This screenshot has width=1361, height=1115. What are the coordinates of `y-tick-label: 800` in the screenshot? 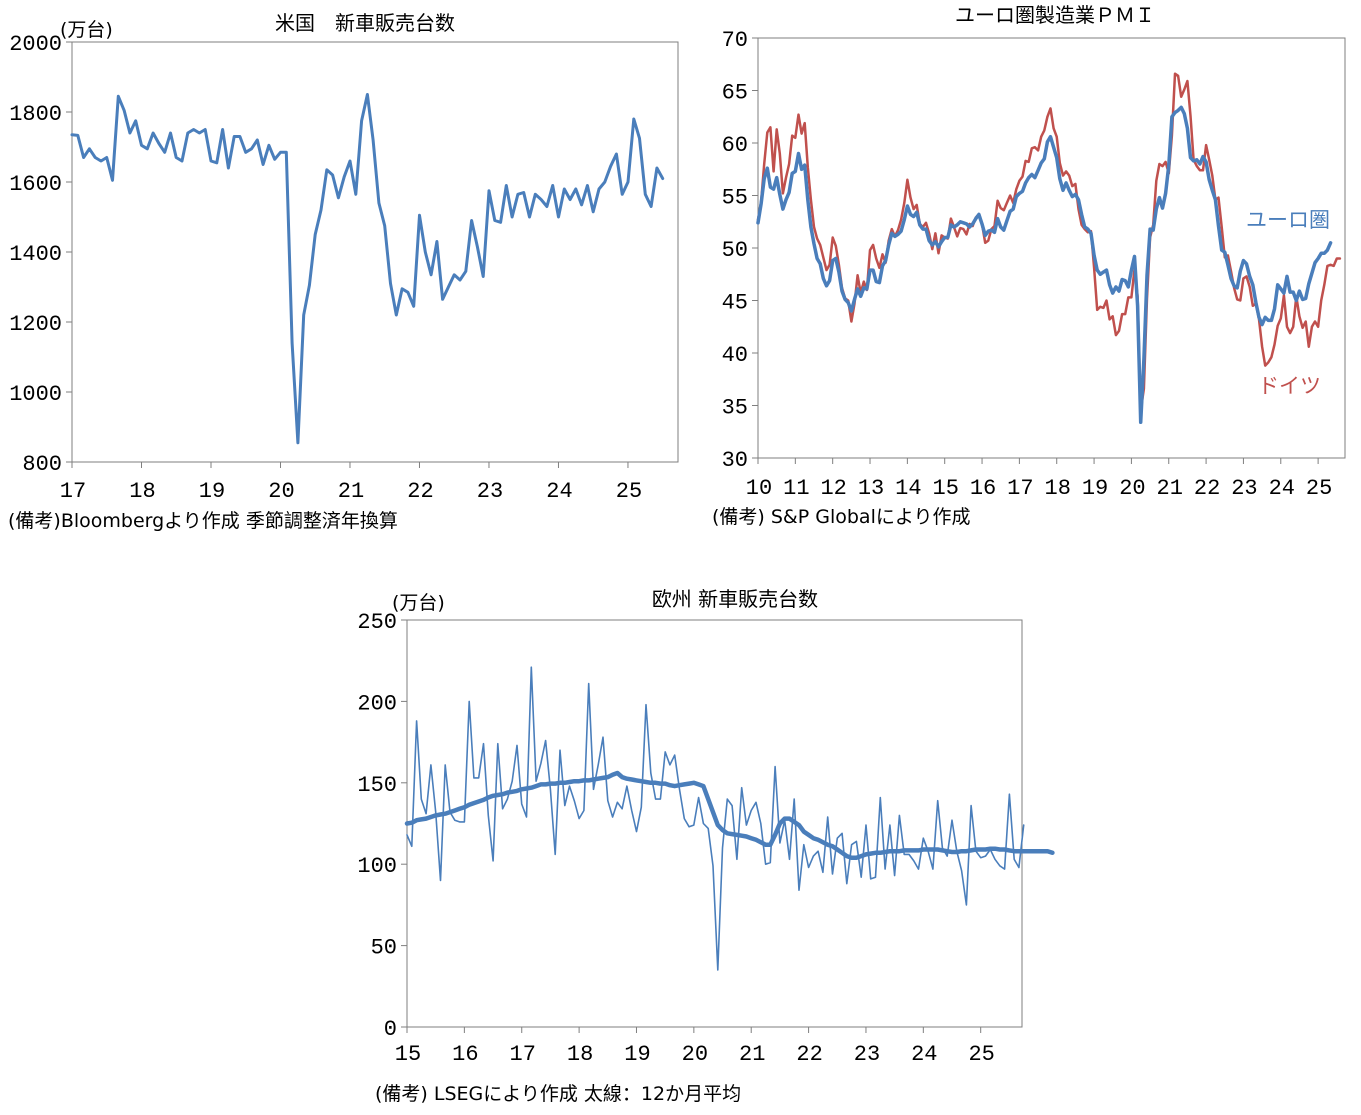 It's located at (42, 464).